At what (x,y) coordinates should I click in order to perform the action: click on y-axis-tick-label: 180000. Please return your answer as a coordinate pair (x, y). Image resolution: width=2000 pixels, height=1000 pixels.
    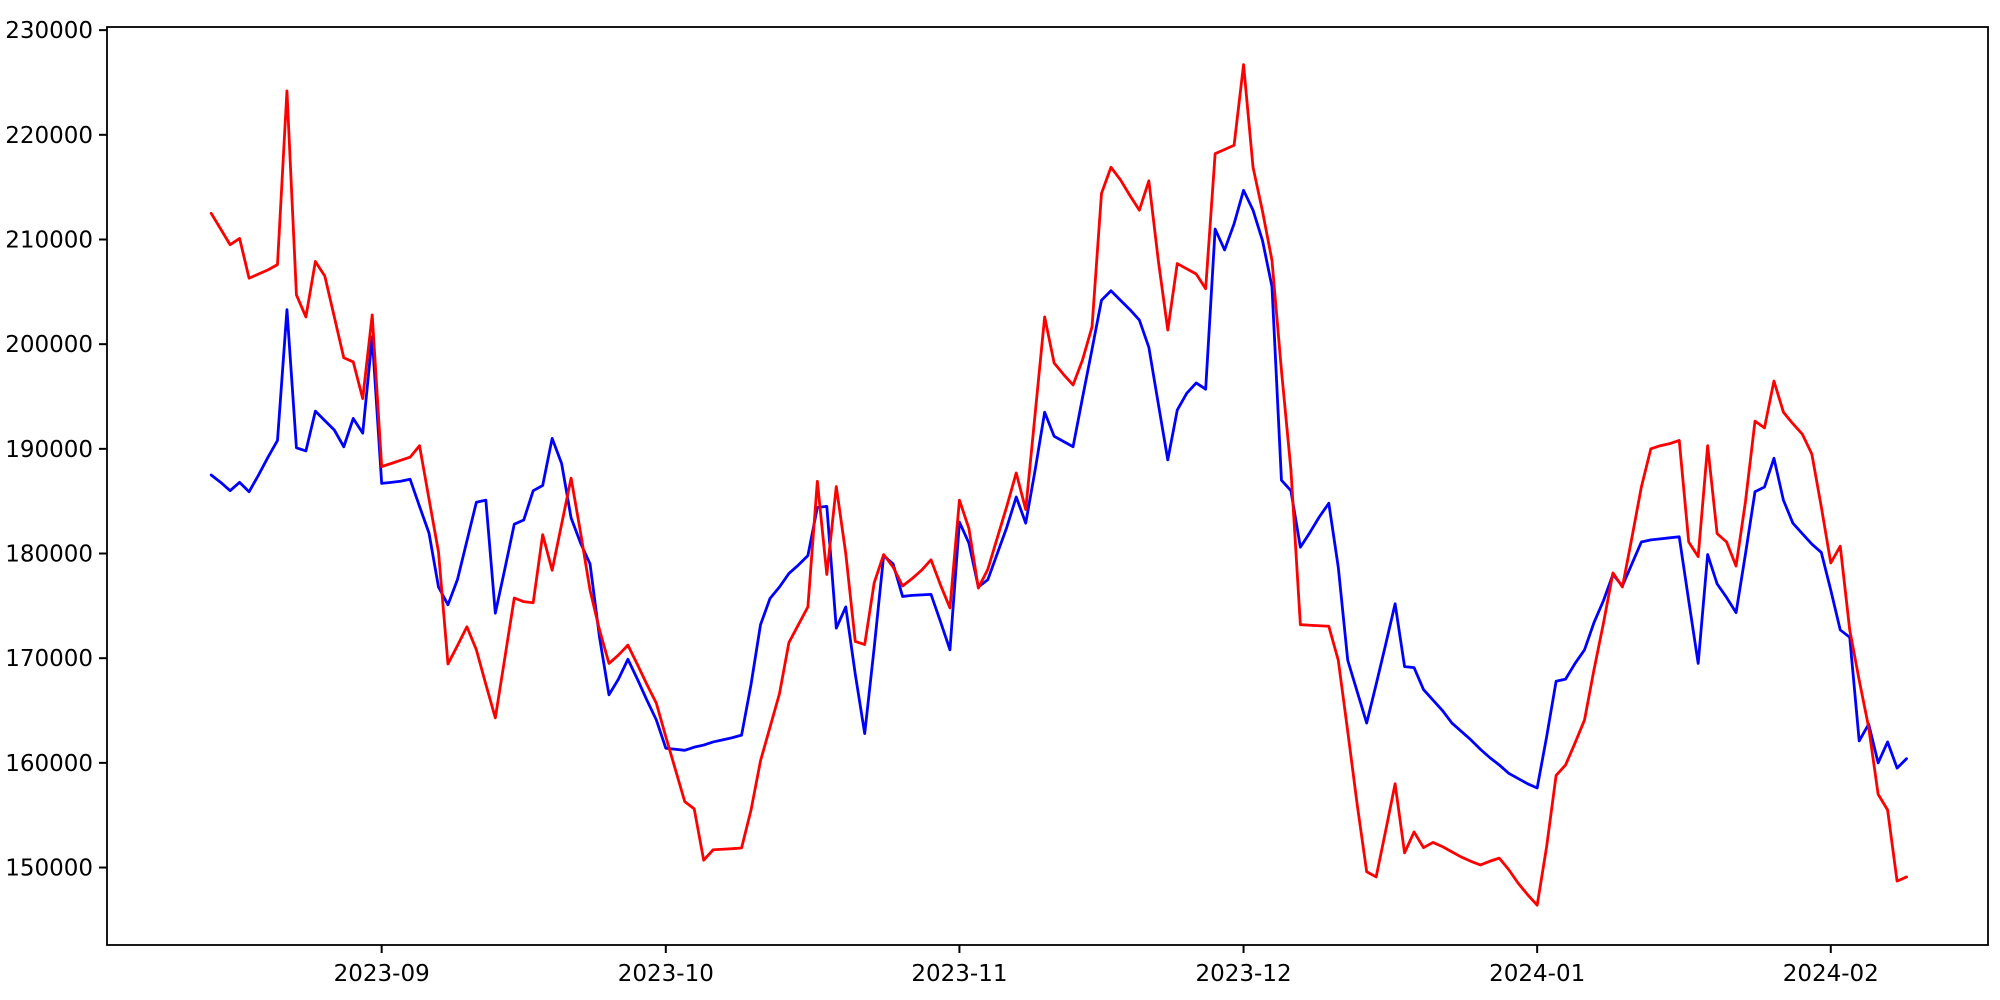
    Looking at the image, I should click on (49, 555).